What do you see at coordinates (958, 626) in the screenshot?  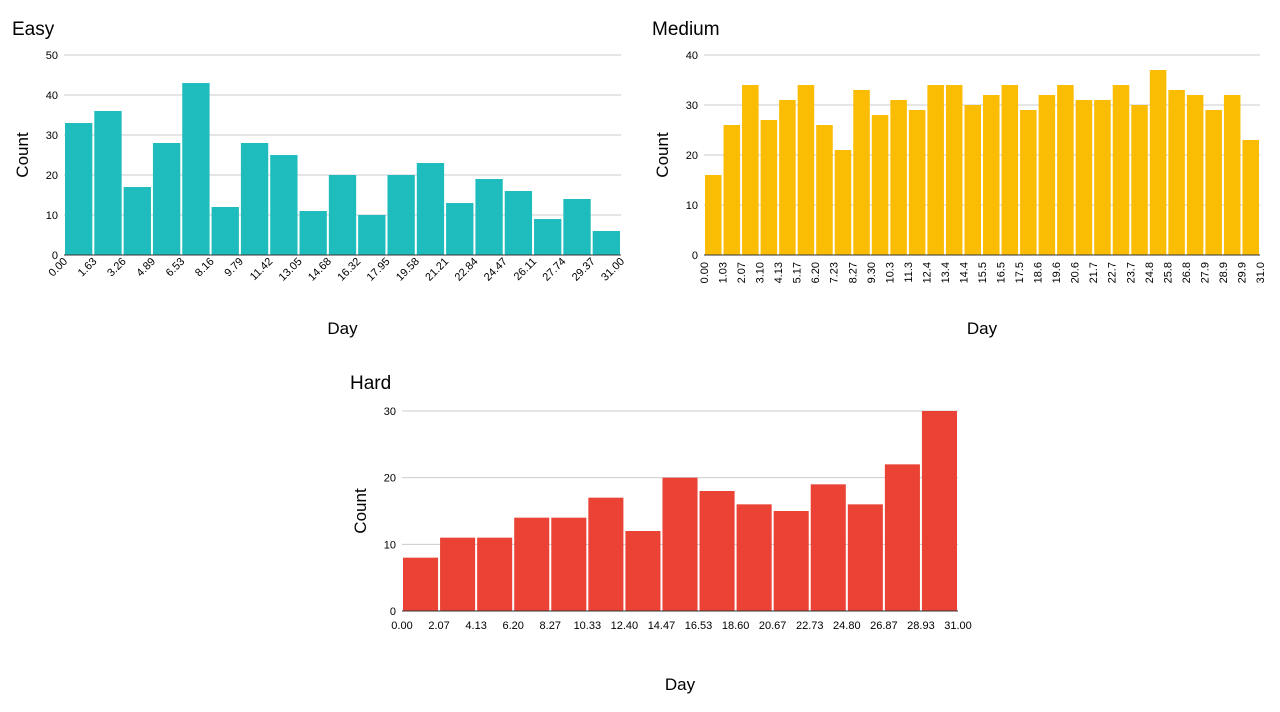 I see `x-tick-label: 31.00` at bounding box center [958, 626].